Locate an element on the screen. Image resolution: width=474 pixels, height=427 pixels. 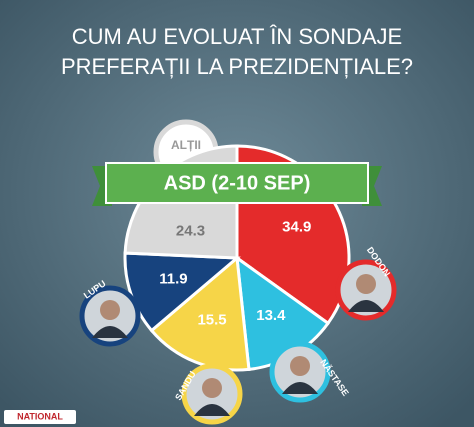
banner is located at coordinates (237, 183).